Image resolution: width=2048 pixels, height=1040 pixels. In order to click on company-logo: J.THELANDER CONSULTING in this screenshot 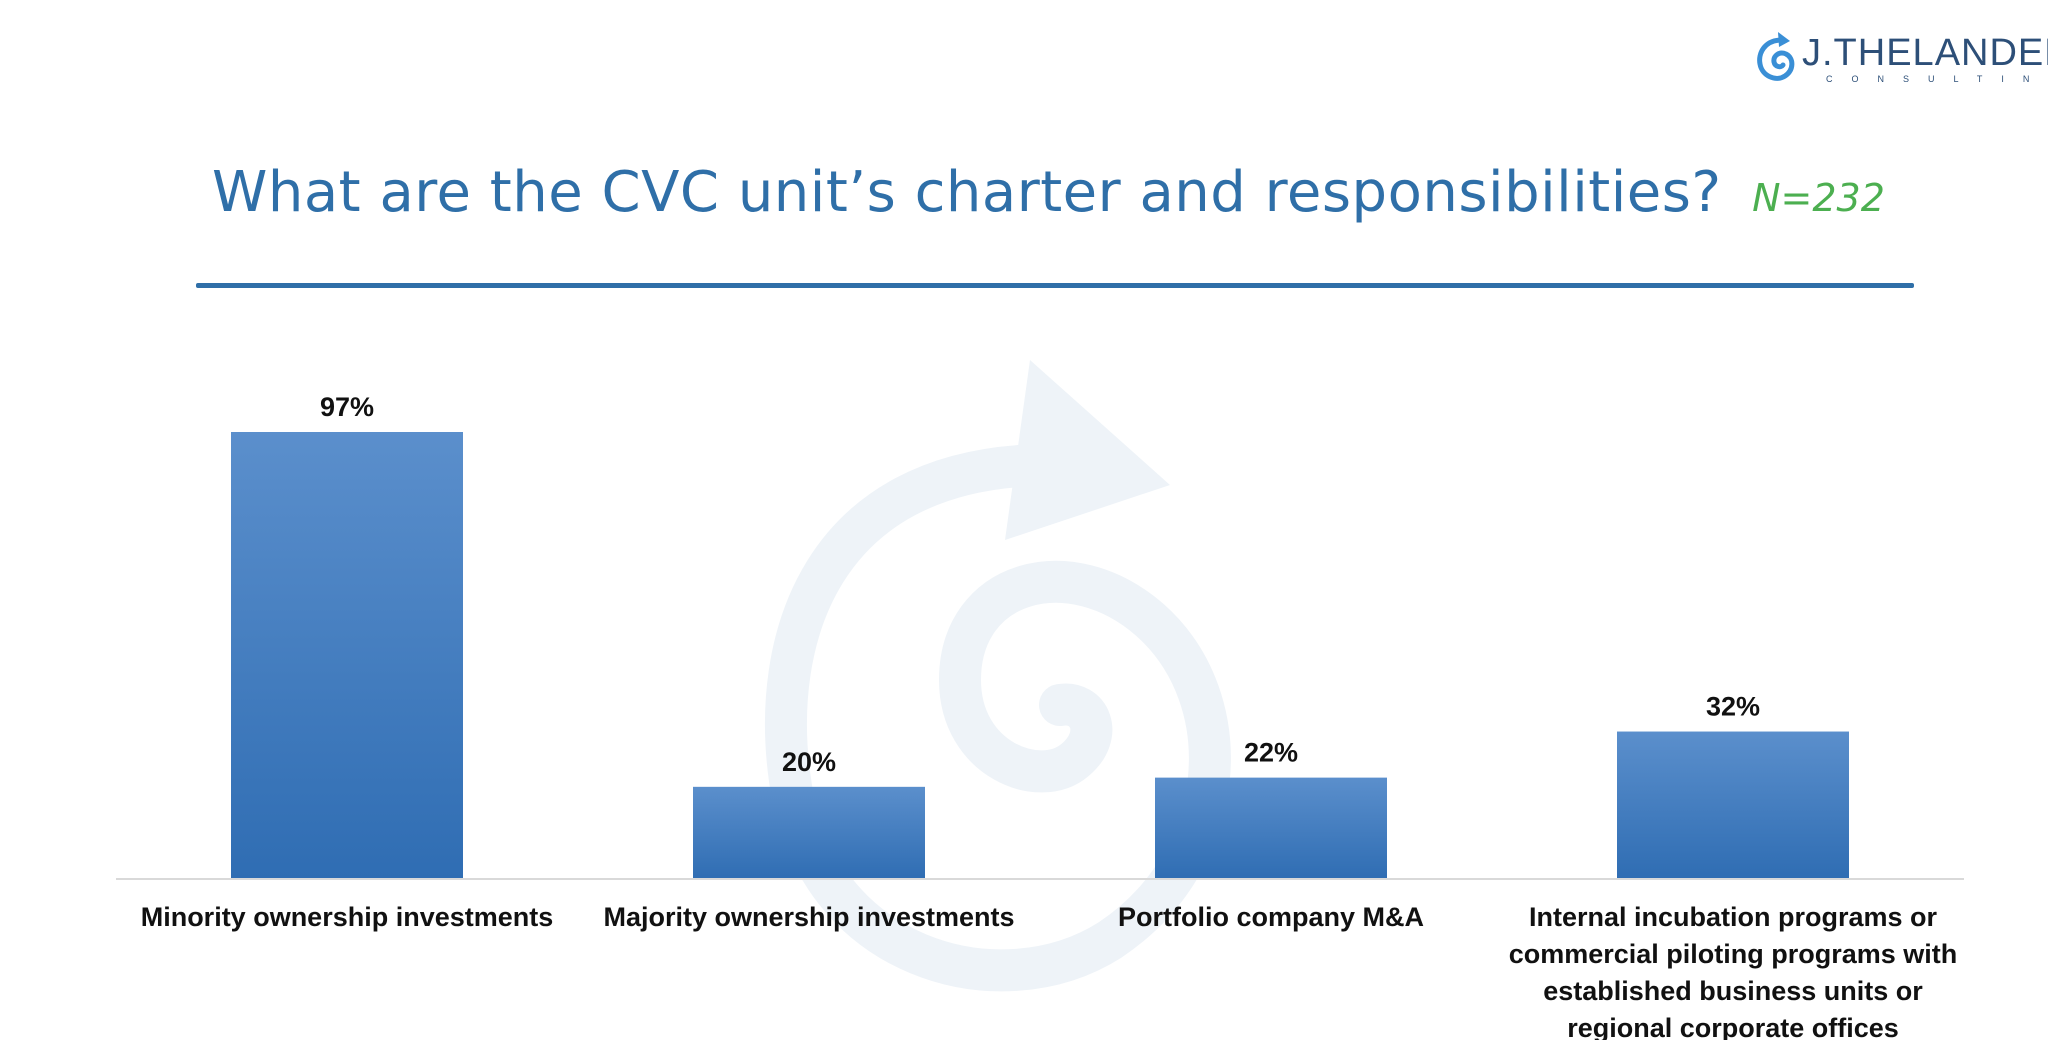, I will do `click(1900, 58)`.